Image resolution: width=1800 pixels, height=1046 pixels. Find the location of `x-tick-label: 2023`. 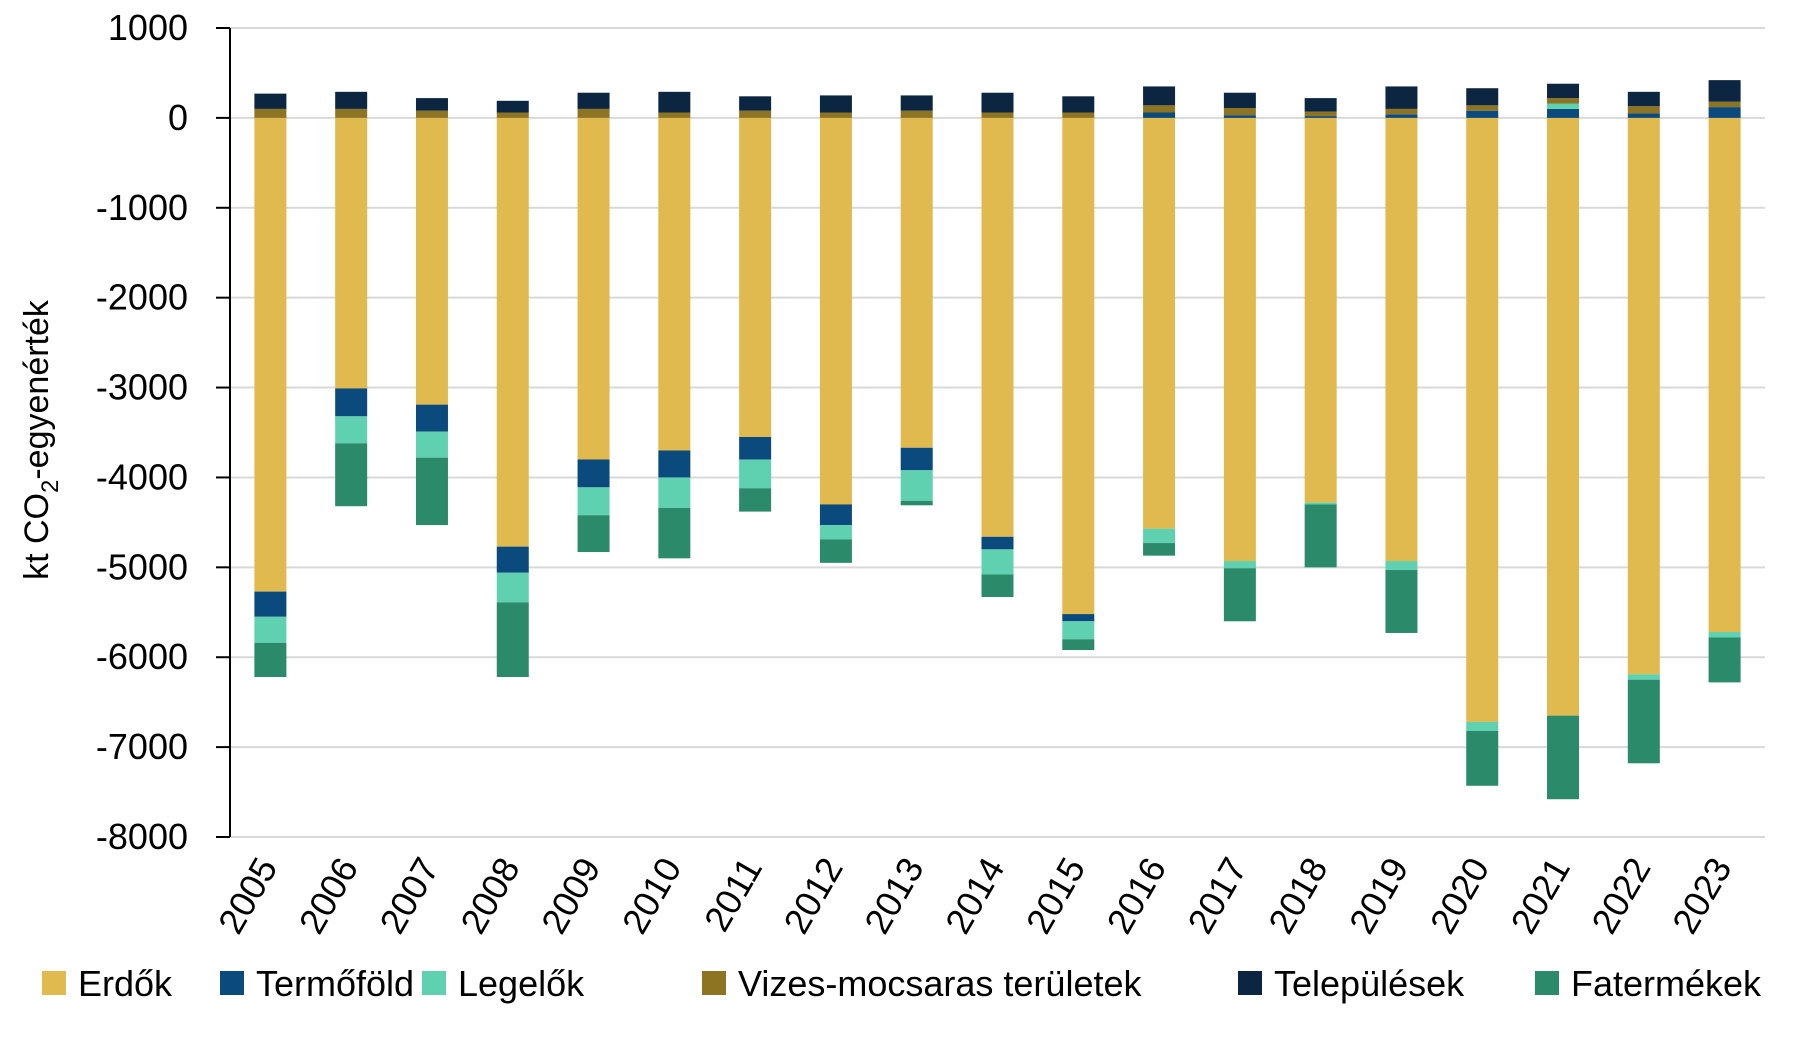

x-tick-label: 2023 is located at coordinates (1702, 896).